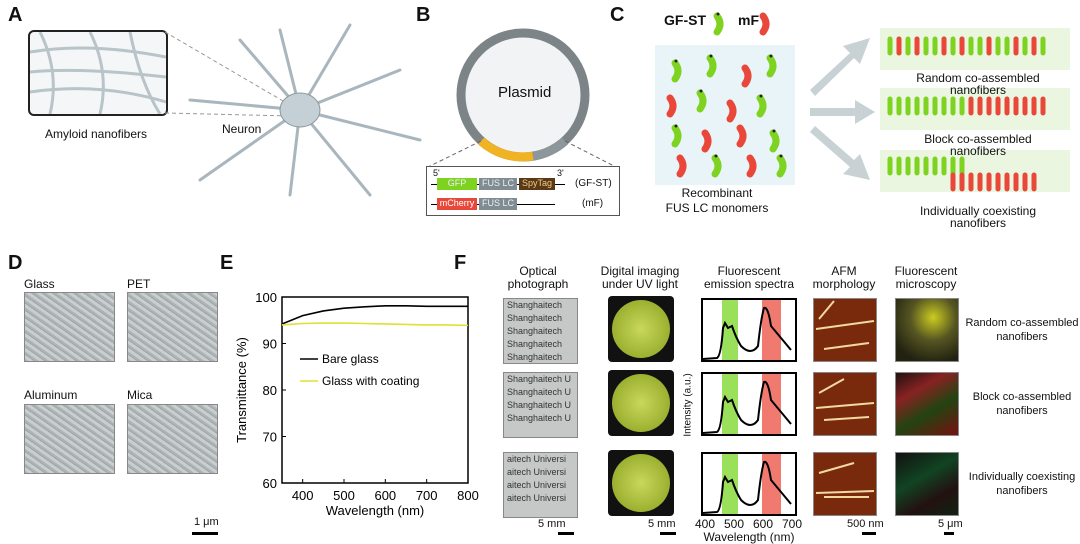 Image resolution: width=1080 pixels, height=544 pixels. I want to click on block-fiber, so click(966, 106).